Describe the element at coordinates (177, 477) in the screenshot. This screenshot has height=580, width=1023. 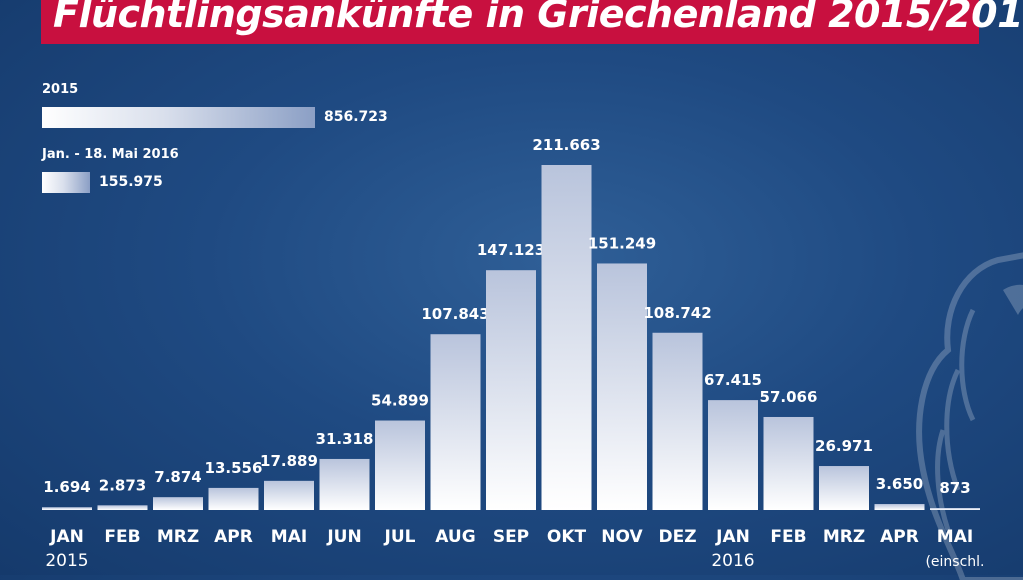
I see `value-label-2: 7.874` at that location.